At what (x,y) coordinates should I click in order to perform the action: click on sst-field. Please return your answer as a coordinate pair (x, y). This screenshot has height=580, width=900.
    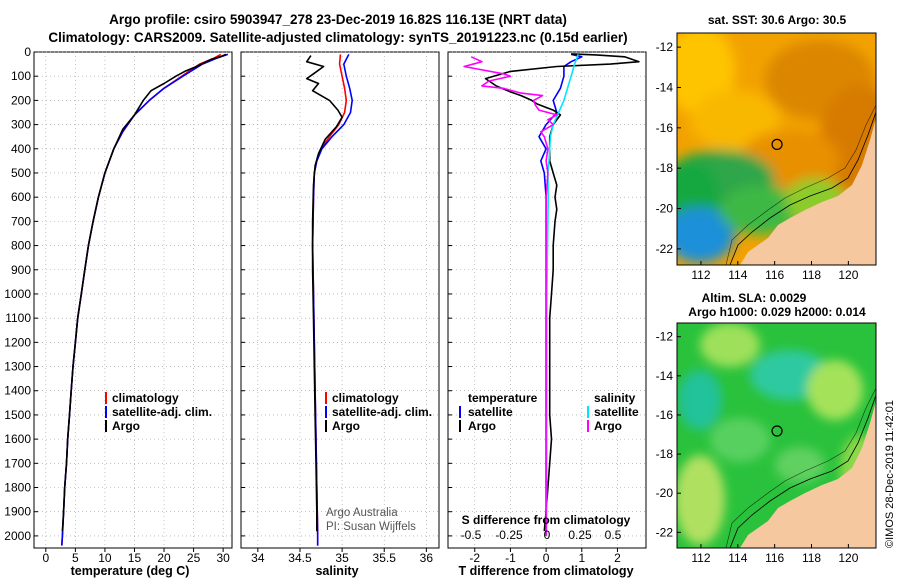
    Looking at the image, I should click on (776, 149).